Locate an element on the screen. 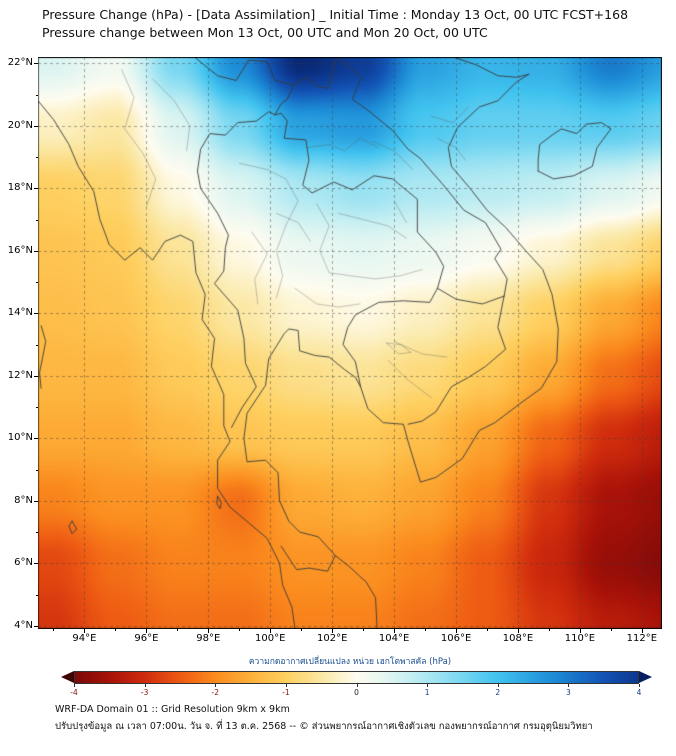 This screenshot has width=676, height=756. colorbar-right-arrow is located at coordinates (645, 677).